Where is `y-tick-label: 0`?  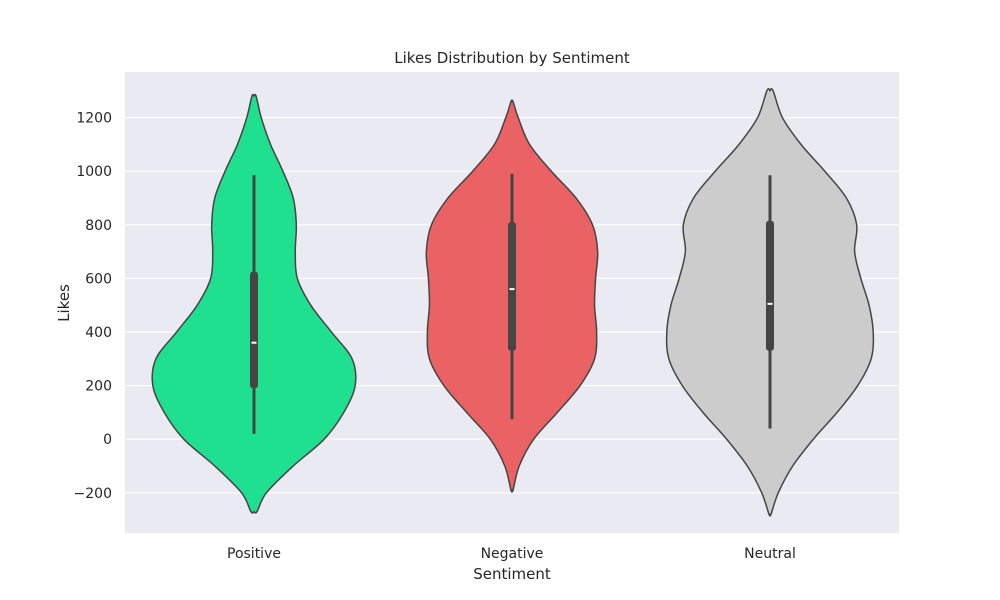 y-tick-label: 0 is located at coordinates (107, 440).